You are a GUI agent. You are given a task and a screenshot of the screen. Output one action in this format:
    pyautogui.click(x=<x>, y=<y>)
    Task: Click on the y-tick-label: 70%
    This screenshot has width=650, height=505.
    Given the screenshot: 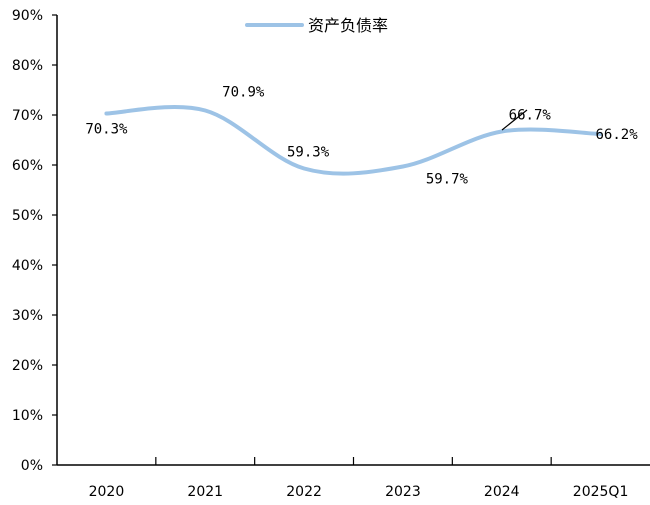 What is the action you would take?
    pyautogui.click(x=27, y=116)
    